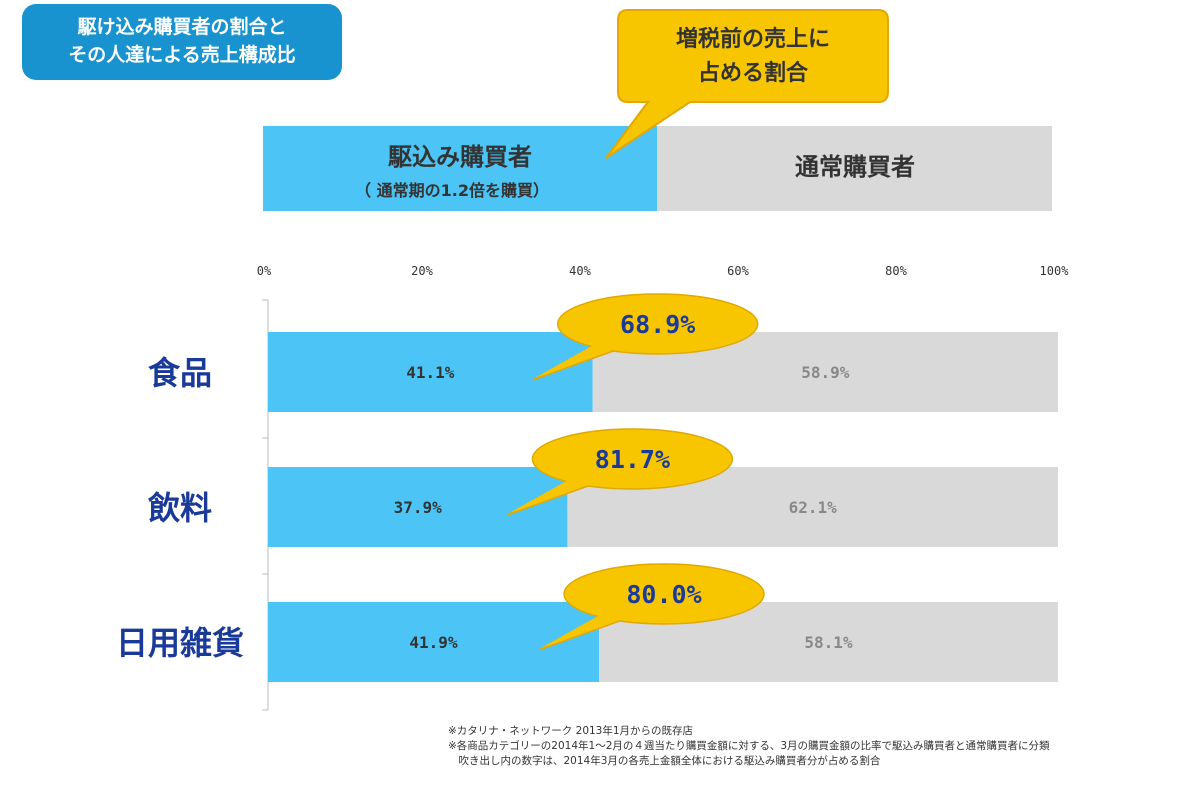  I want to click on callout-bubble, so click(747, 84).